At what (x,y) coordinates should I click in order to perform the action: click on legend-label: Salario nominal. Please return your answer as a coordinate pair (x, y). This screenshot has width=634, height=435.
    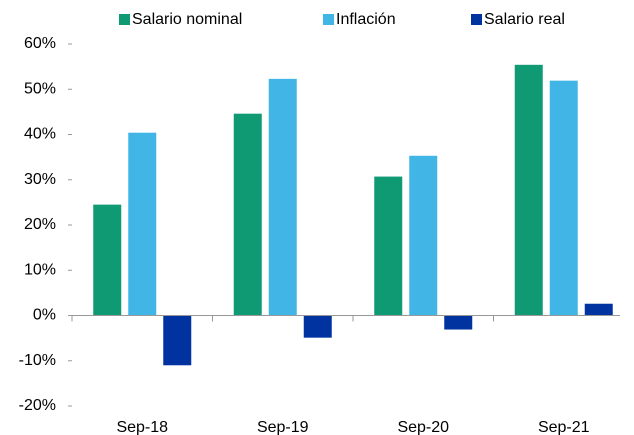
    Looking at the image, I should click on (187, 19).